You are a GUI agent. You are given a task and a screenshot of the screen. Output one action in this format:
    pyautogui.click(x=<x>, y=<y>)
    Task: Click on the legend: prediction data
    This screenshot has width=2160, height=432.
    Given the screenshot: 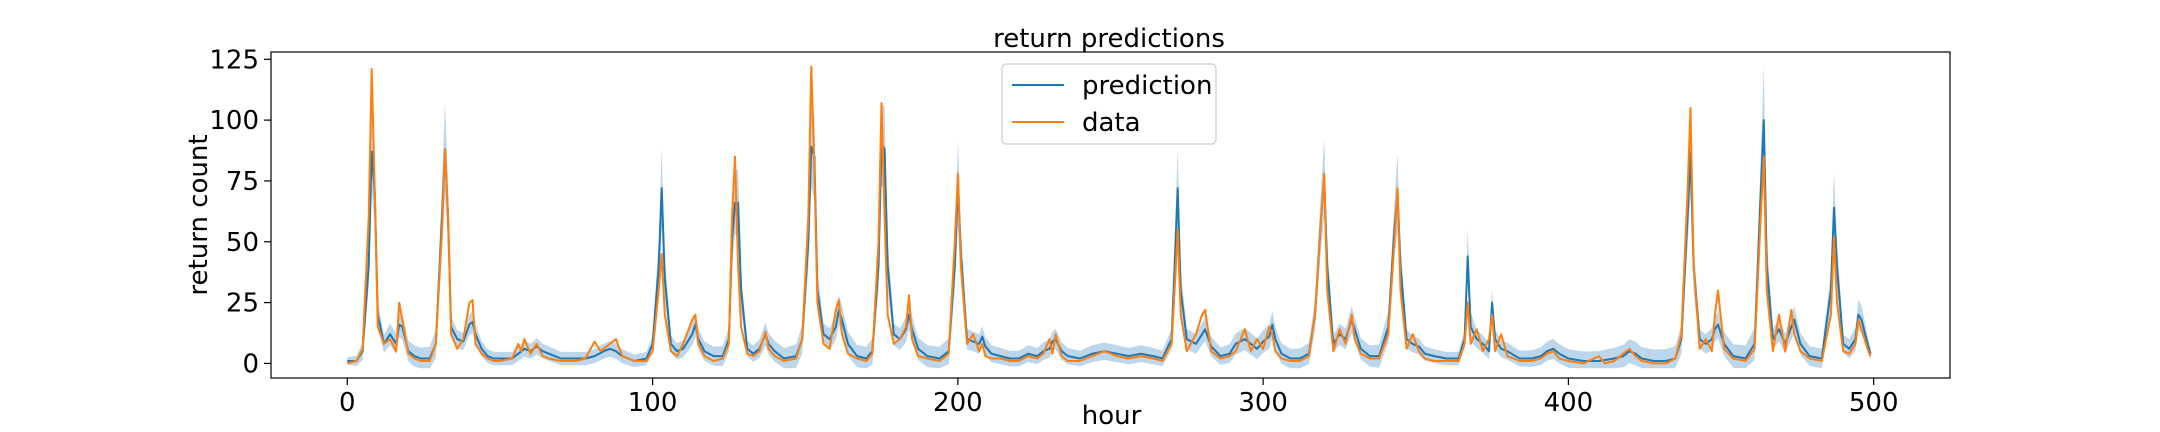 What is the action you would take?
    pyautogui.click(x=1109, y=104)
    